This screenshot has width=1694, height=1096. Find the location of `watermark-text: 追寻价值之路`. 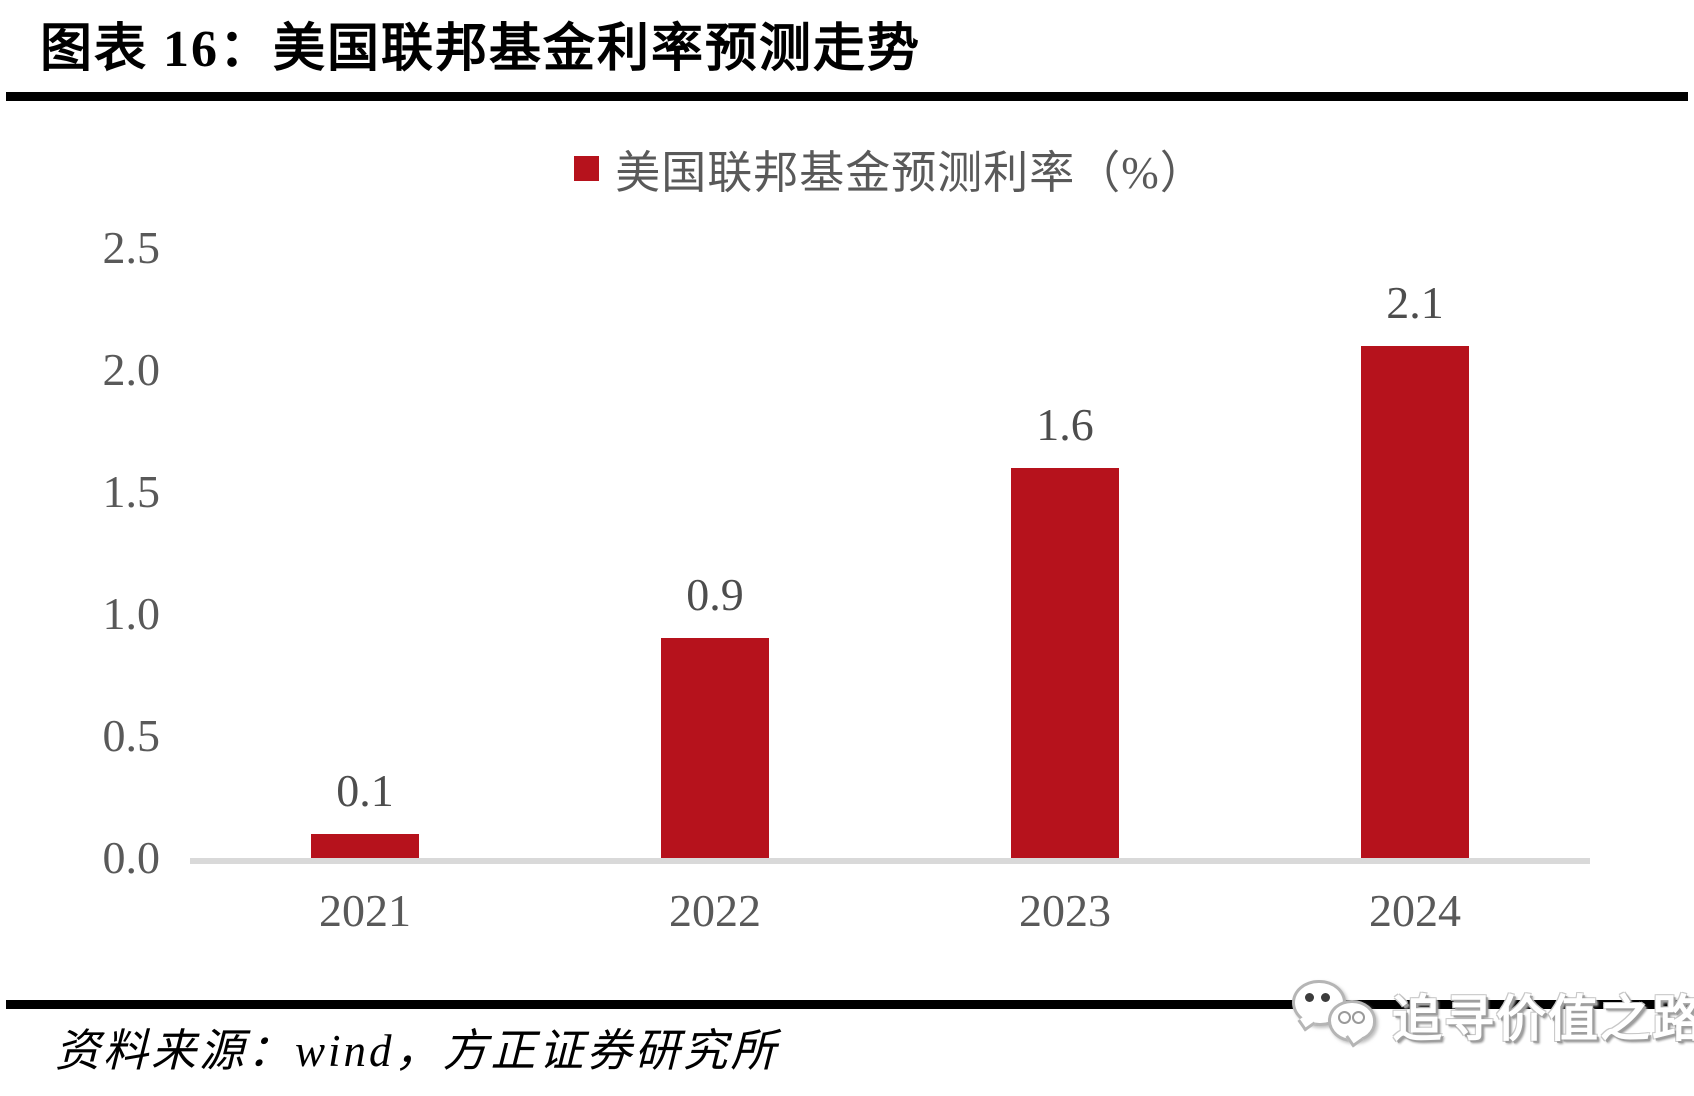

watermark-text: 追寻价值之路 is located at coordinates (1543, 1019).